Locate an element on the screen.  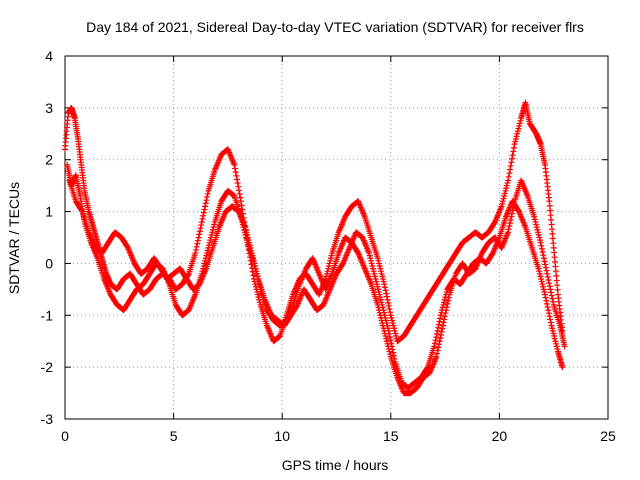
y-tick-label: 1 is located at coordinates (49, 212).